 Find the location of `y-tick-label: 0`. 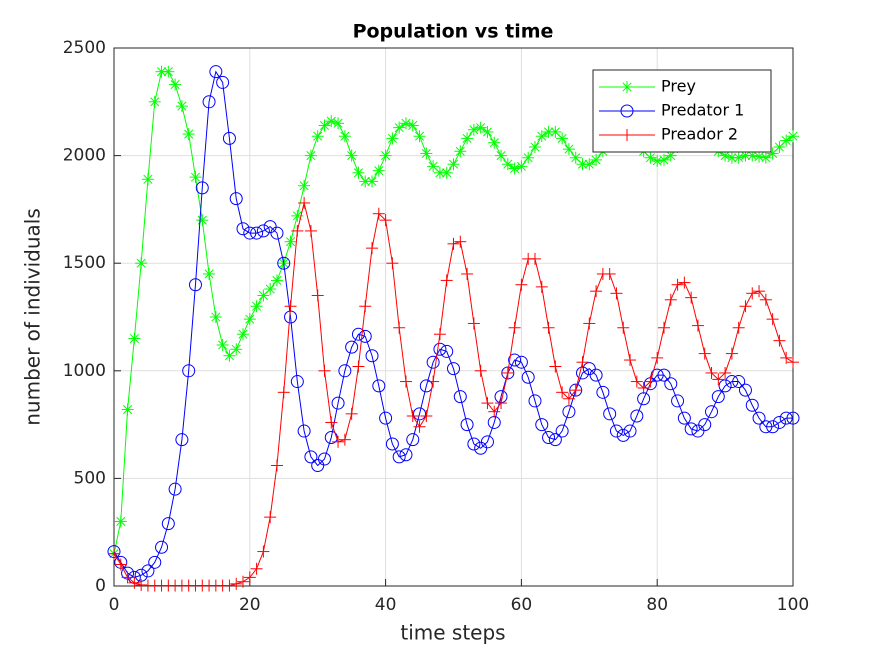

y-tick-label: 0 is located at coordinates (100, 586).